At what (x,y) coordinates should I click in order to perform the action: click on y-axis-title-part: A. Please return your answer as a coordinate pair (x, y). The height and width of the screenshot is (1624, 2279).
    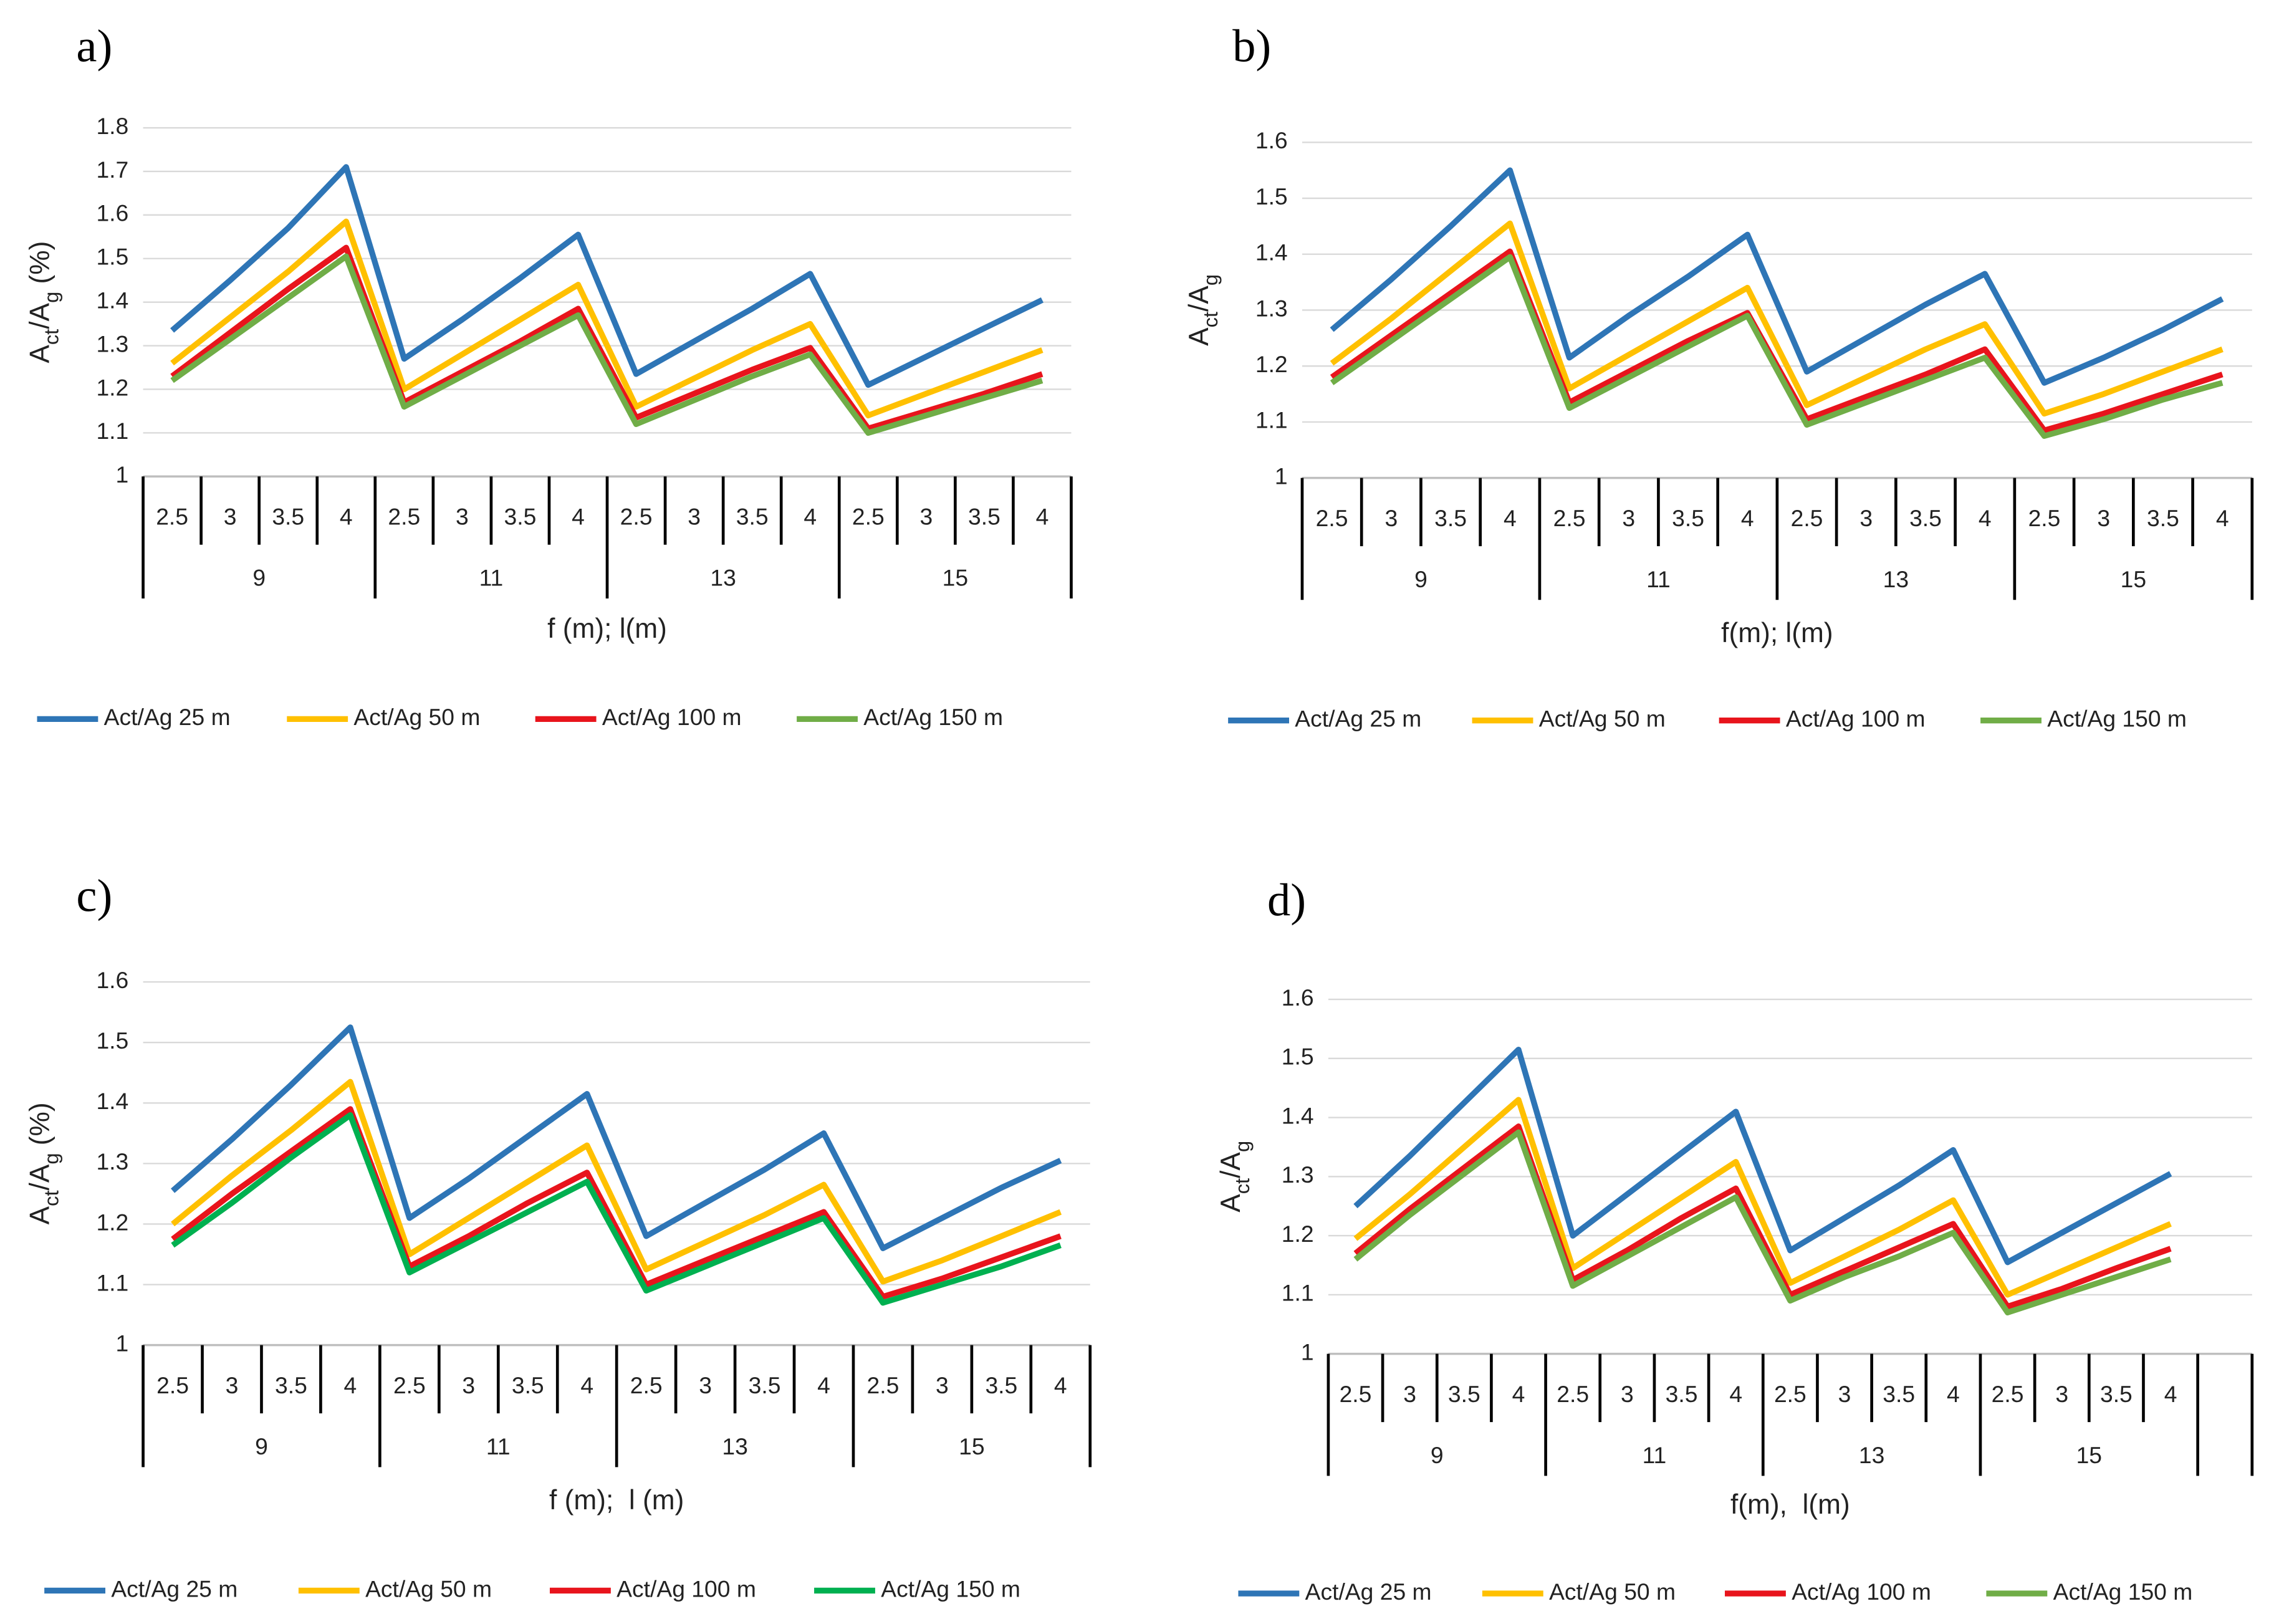
    Looking at the image, I should click on (39, 354).